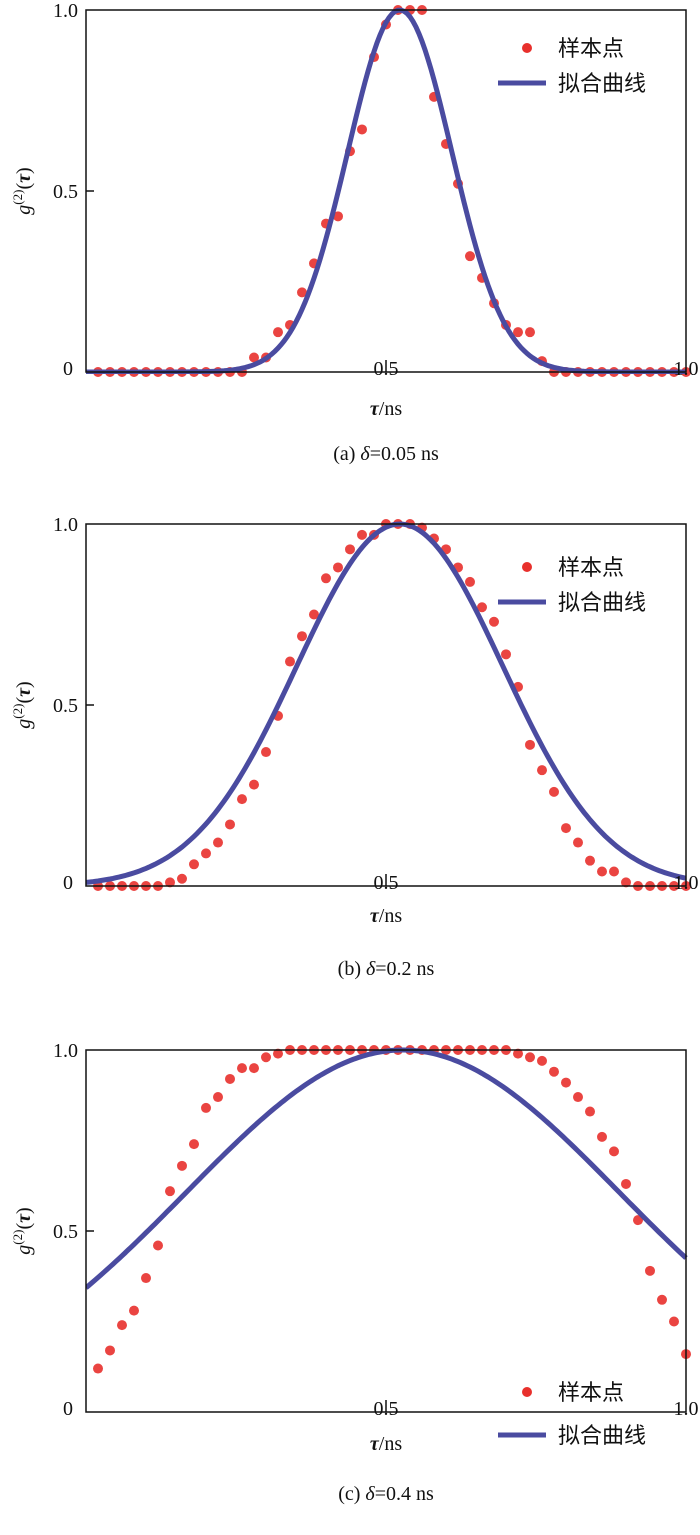 This screenshot has width=700, height=1535. I want to click on caption-value: =0.2 ns, so click(404, 969).